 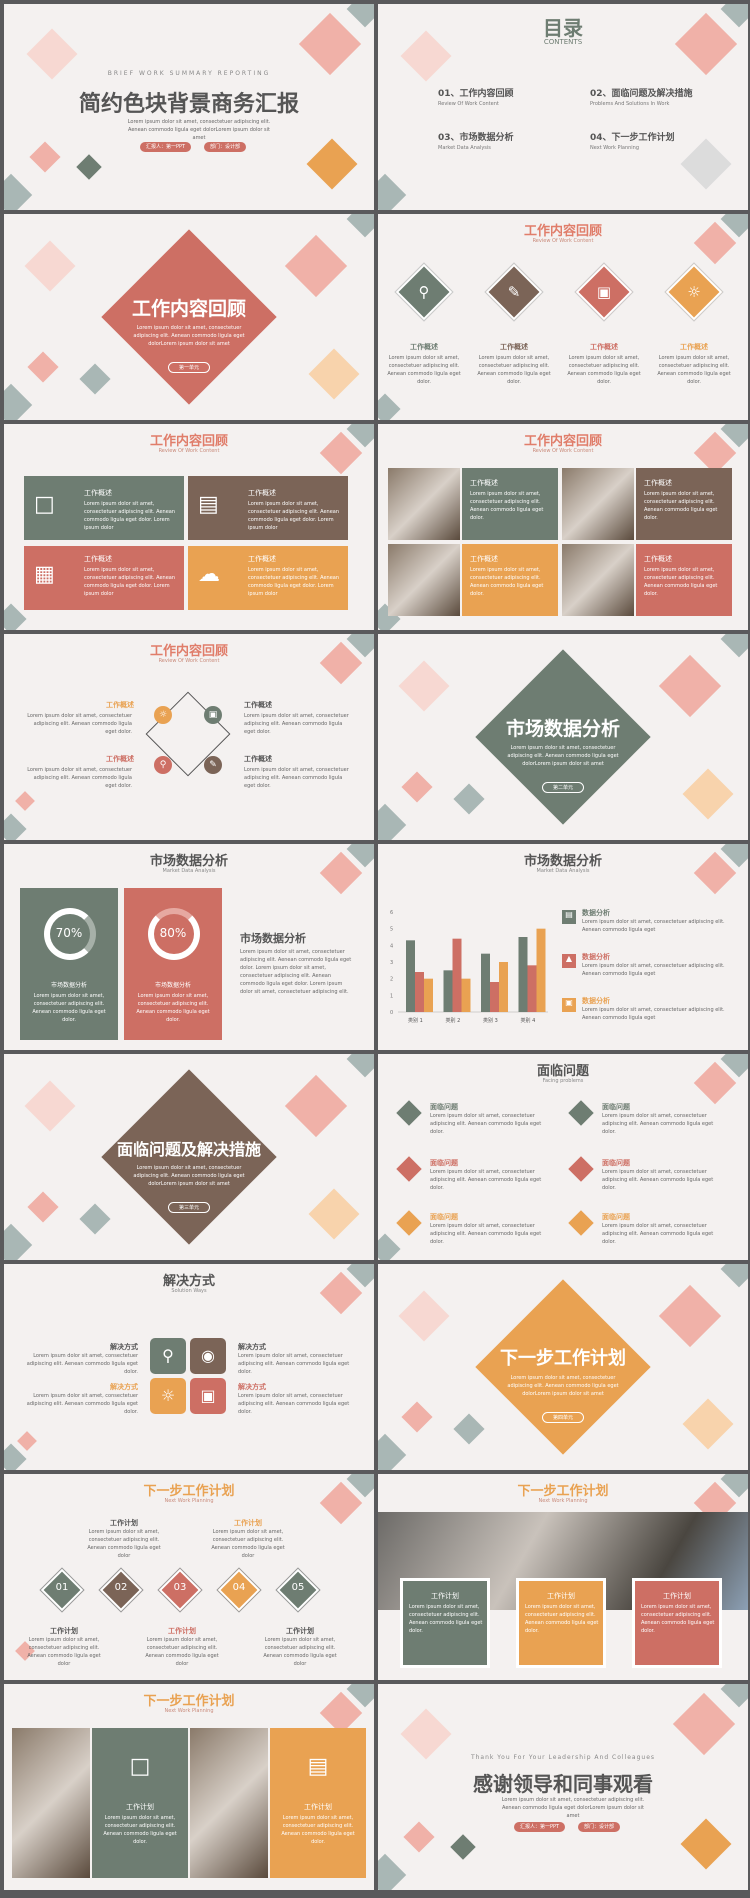 What do you see at coordinates (163, 715) in the screenshot?
I see `lightbulb-icon: ☼` at bounding box center [163, 715].